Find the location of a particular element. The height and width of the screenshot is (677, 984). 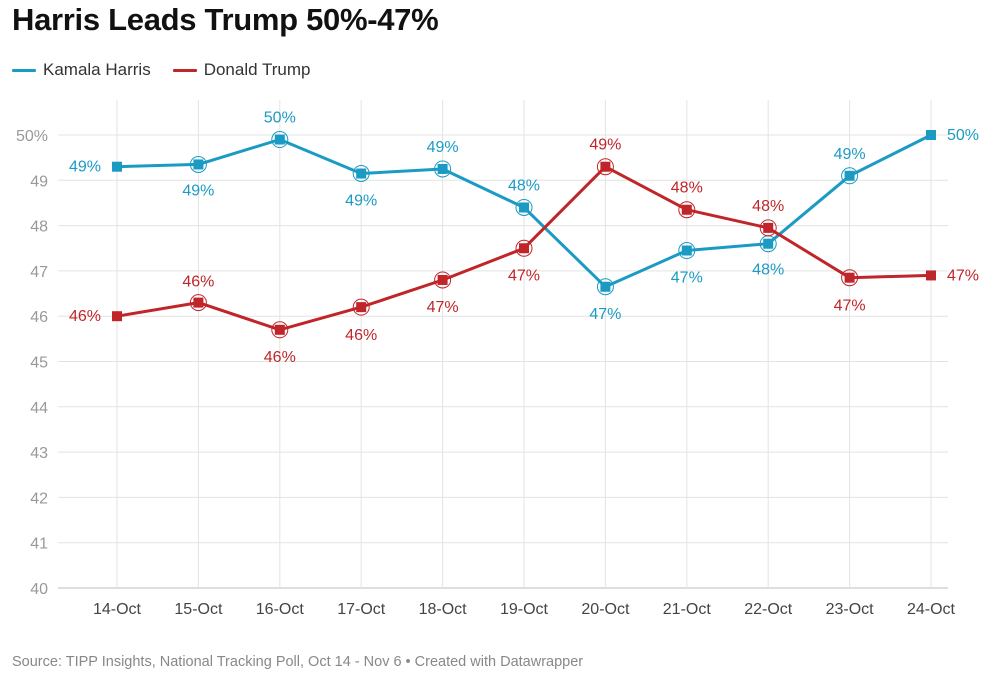

x-tick-label: 21-Oct is located at coordinates (687, 609).